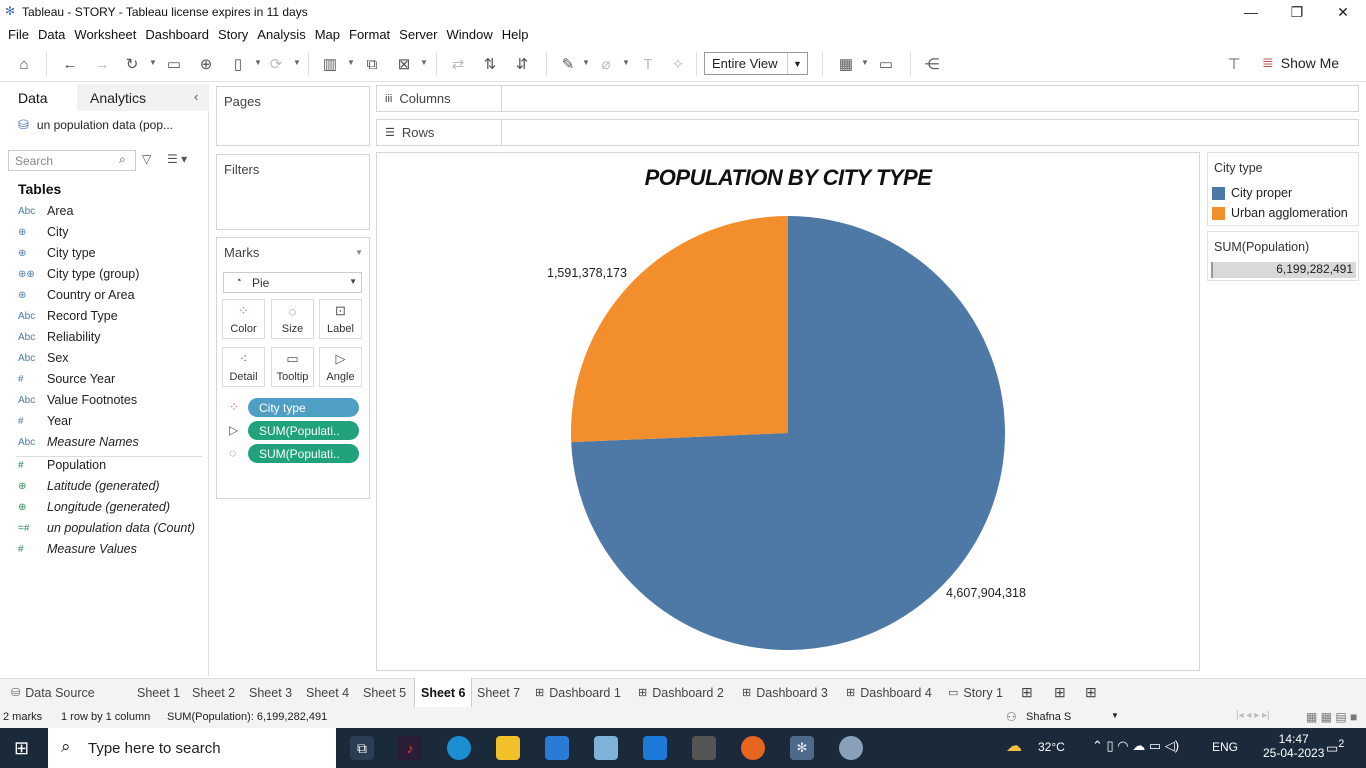  What do you see at coordinates (443, 692) in the screenshot?
I see `tab-sheet-6: Sheet 6` at bounding box center [443, 692].